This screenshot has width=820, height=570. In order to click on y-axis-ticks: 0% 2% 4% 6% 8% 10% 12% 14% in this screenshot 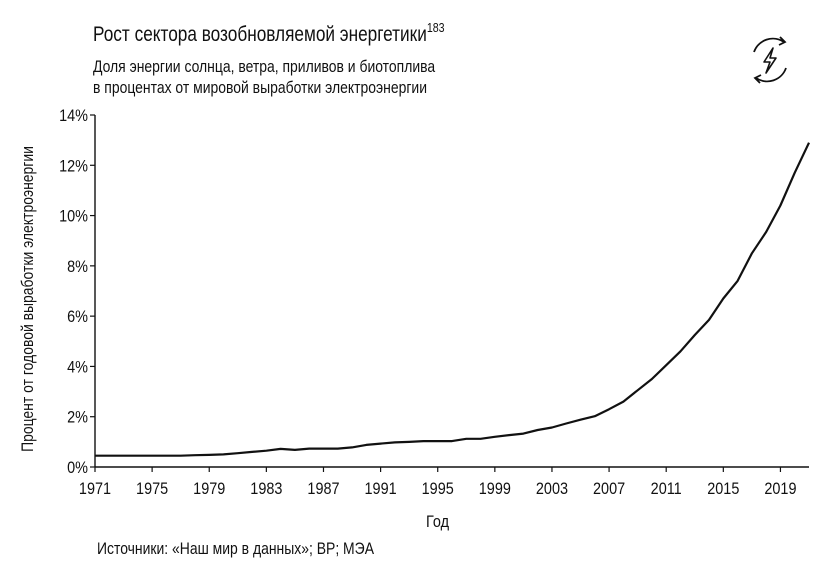, I will do `click(77, 292)`.